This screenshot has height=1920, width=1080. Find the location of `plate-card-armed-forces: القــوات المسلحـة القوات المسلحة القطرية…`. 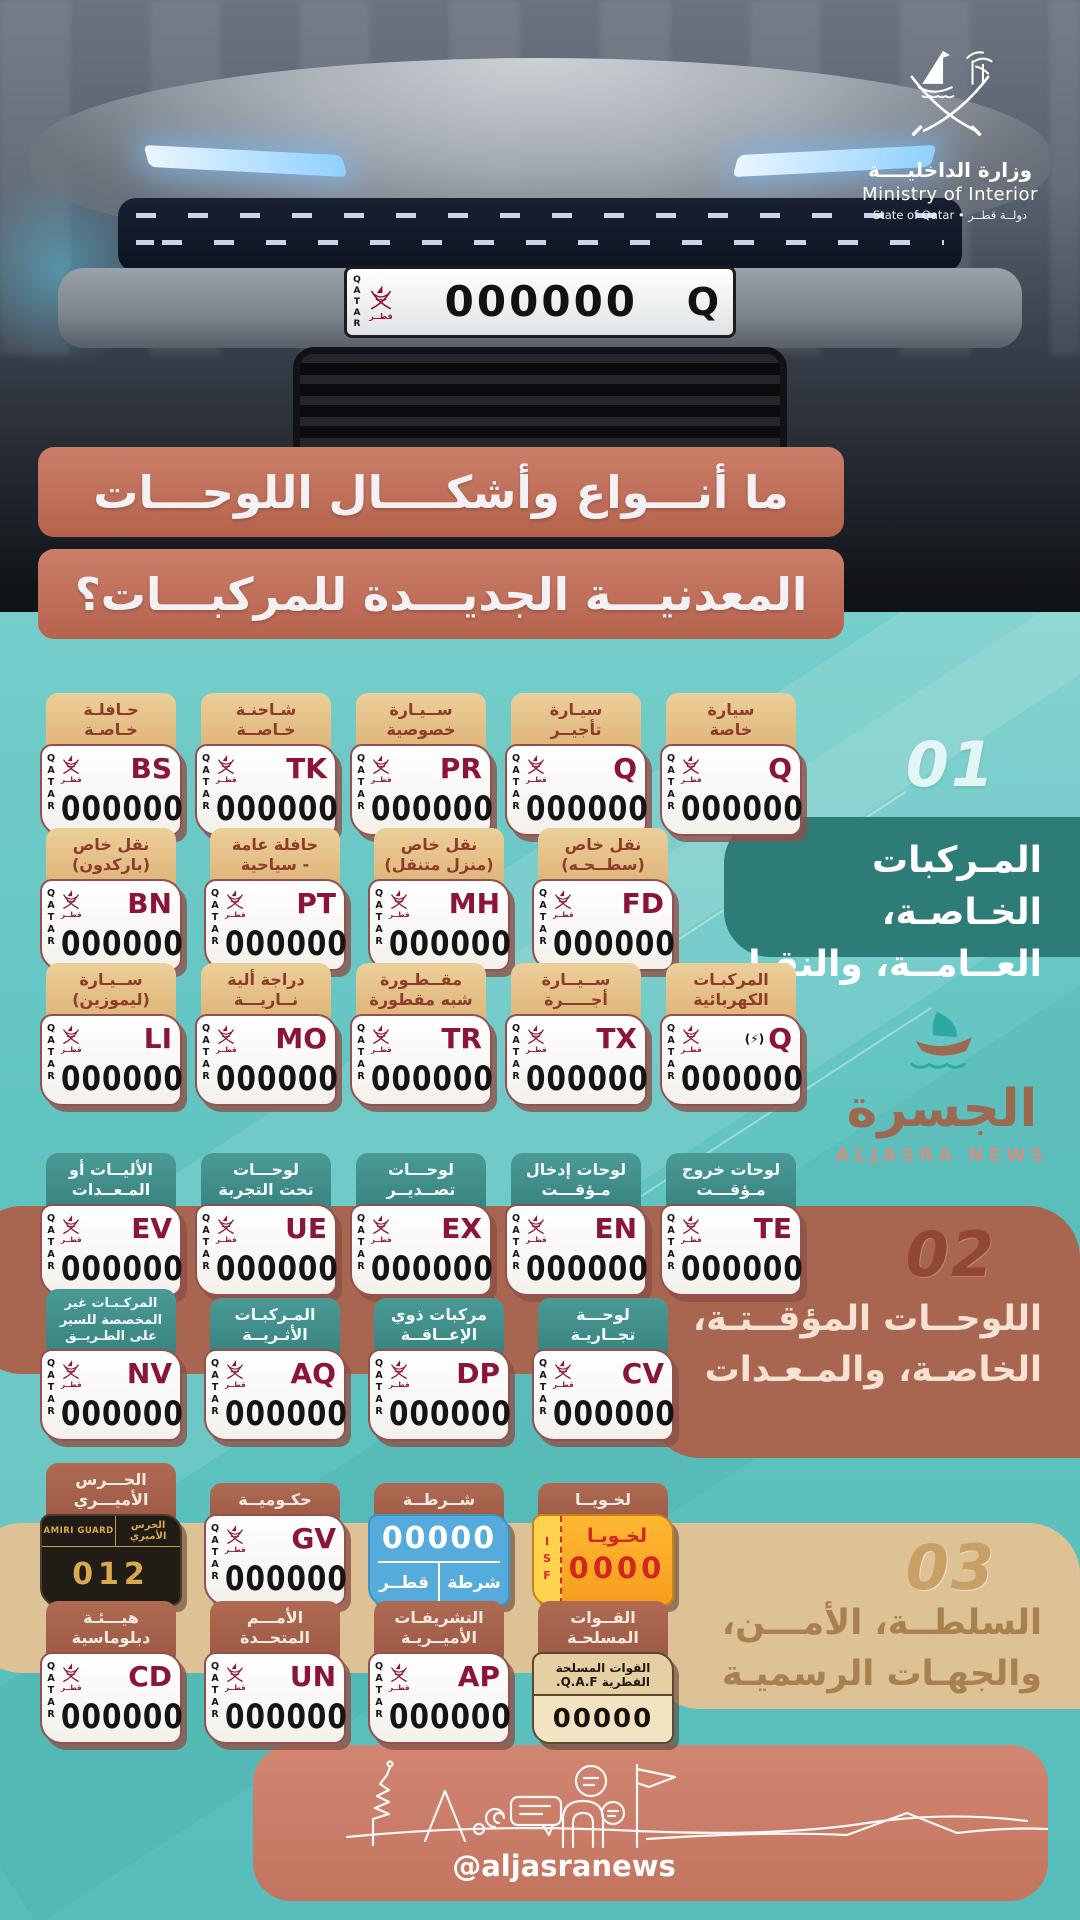

plate-card-armed-forces: القــوات المسلحـة القوات المسلحة القطرية… is located at coordinates (603, 1671).